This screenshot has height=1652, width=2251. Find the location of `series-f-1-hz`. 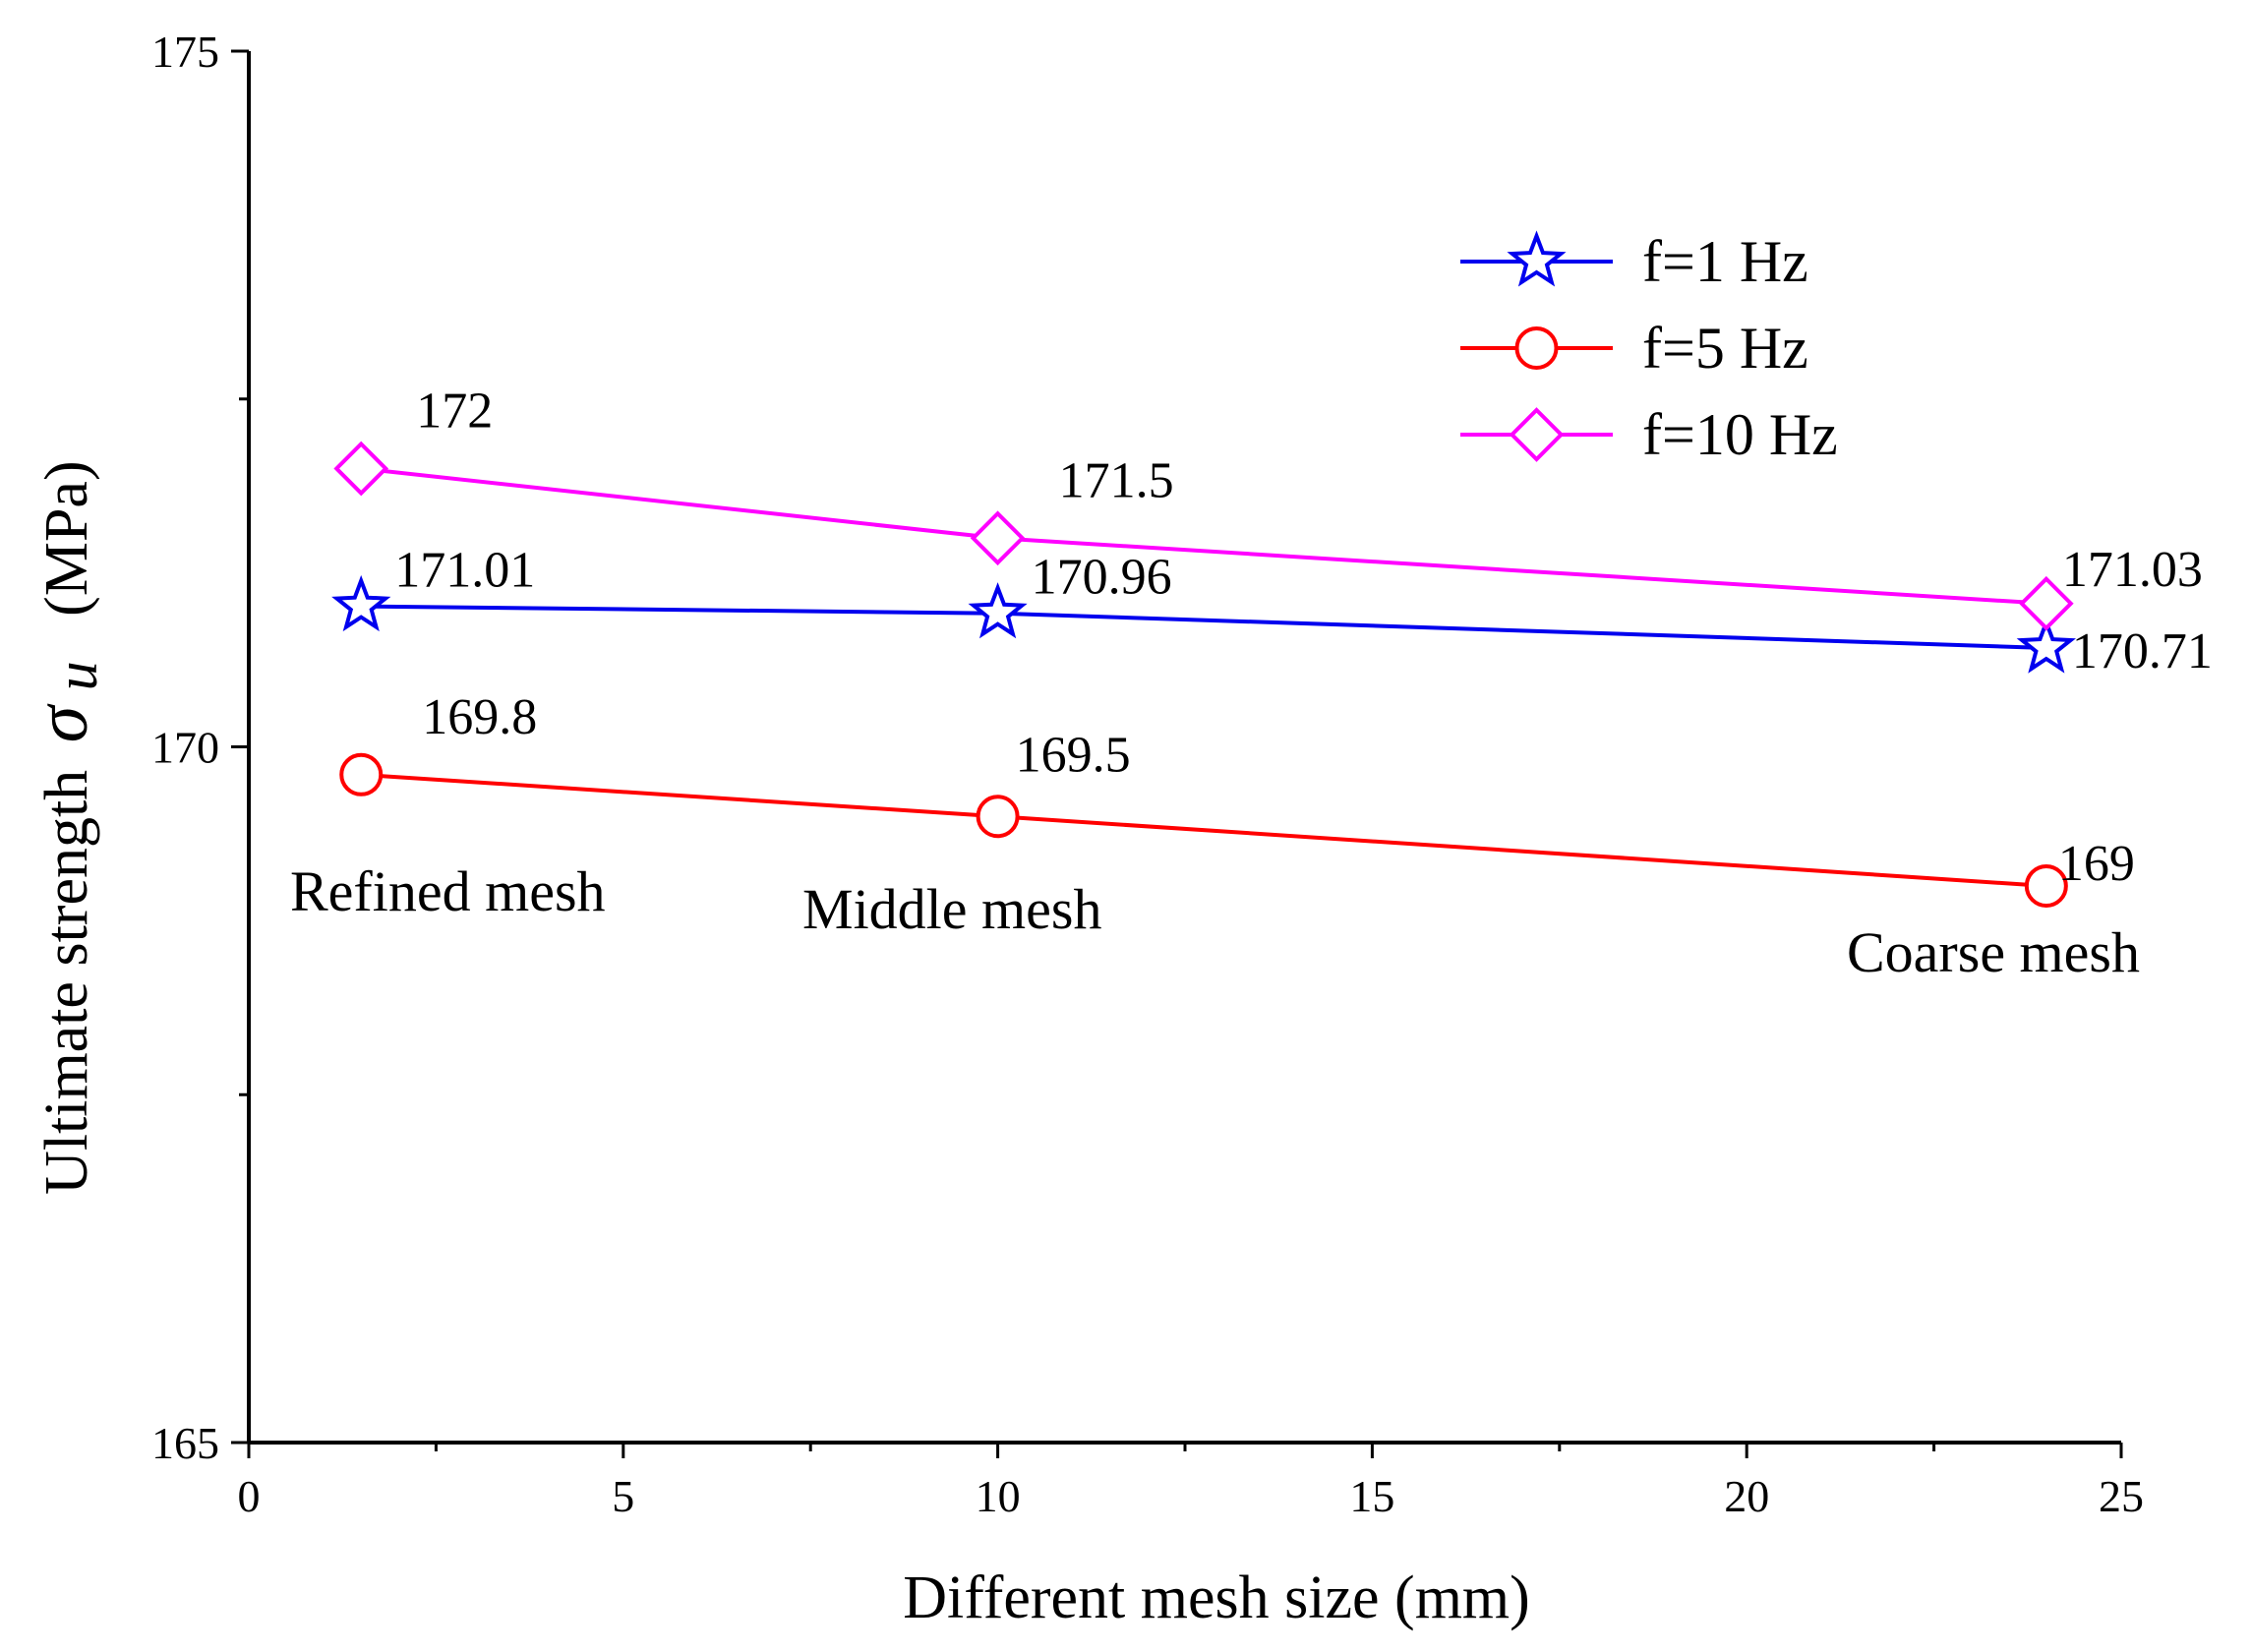

series-f-1-hz is located at coordinates (1203, 624).